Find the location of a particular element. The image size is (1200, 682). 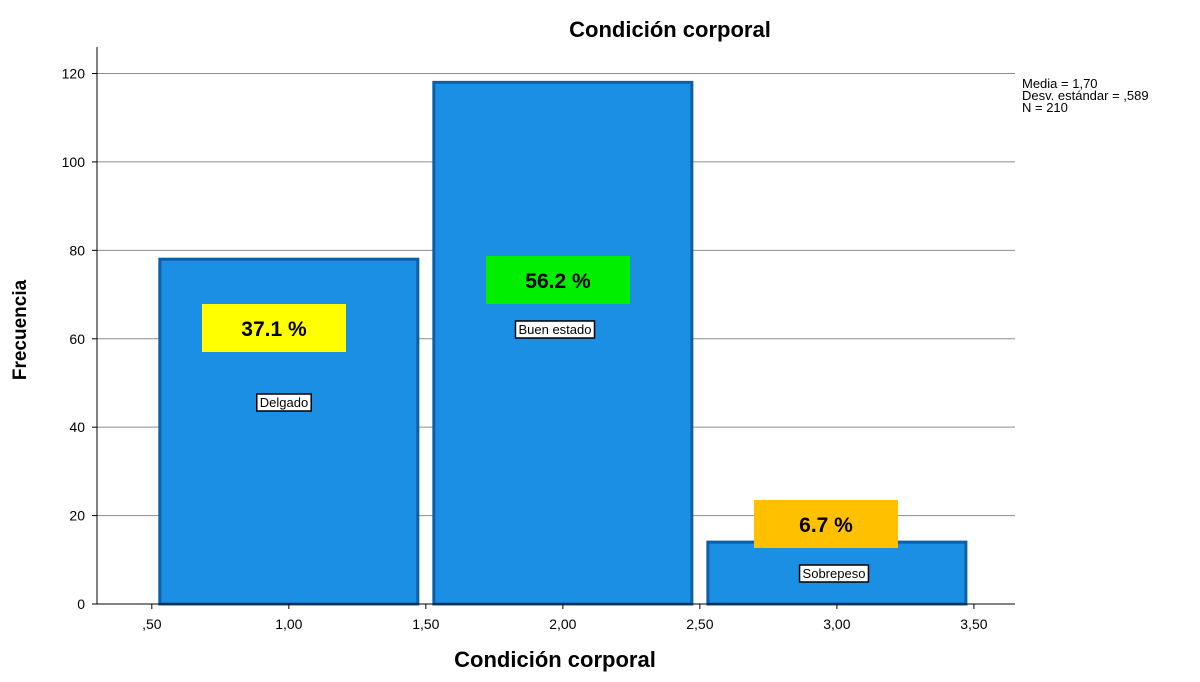

category-label-sobrepeso: Sobrepeso is located at coordinates (834, 573).